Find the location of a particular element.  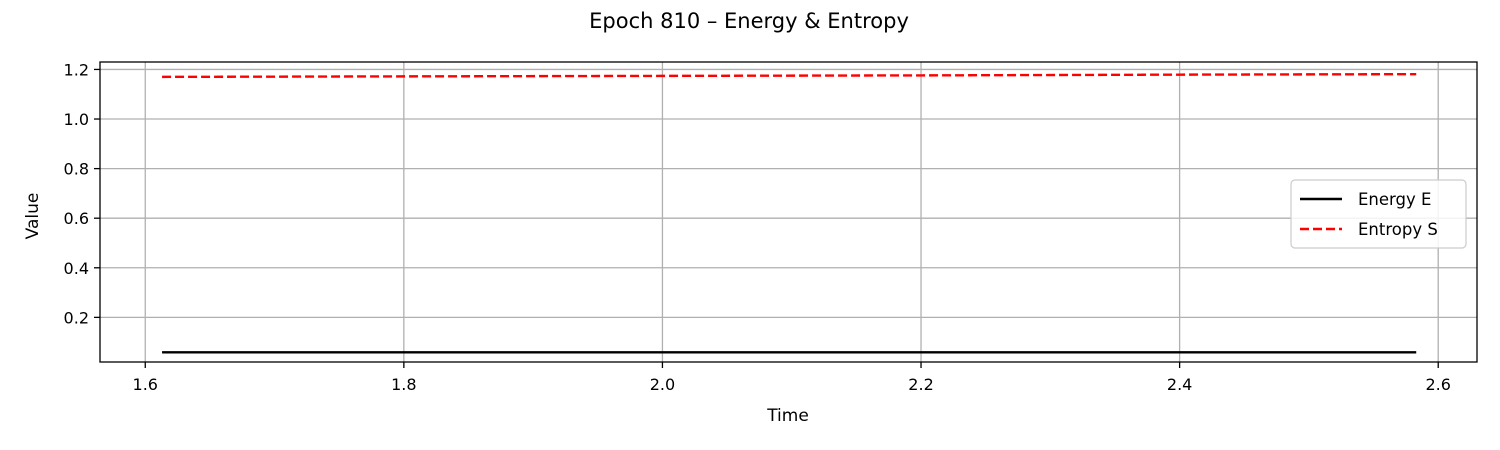

x-tick-label: 2.6 is located at coordinates (1437, 384).